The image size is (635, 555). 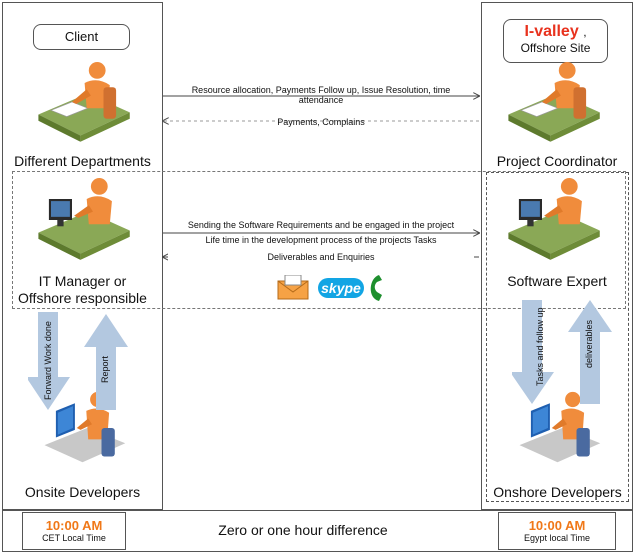 What do you see at coordinates (557, 281) in the screenshot?
I see `software-expert-label: Software Expert` at bounding box center [557, 281].